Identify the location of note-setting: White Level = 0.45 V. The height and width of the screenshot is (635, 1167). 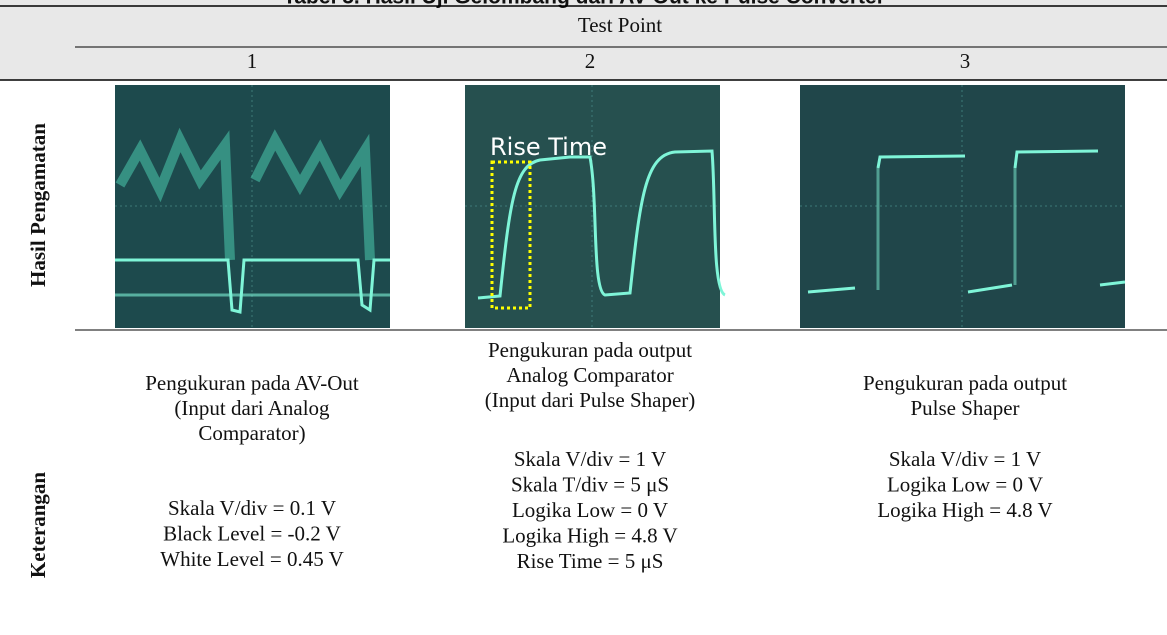
(252, 559).